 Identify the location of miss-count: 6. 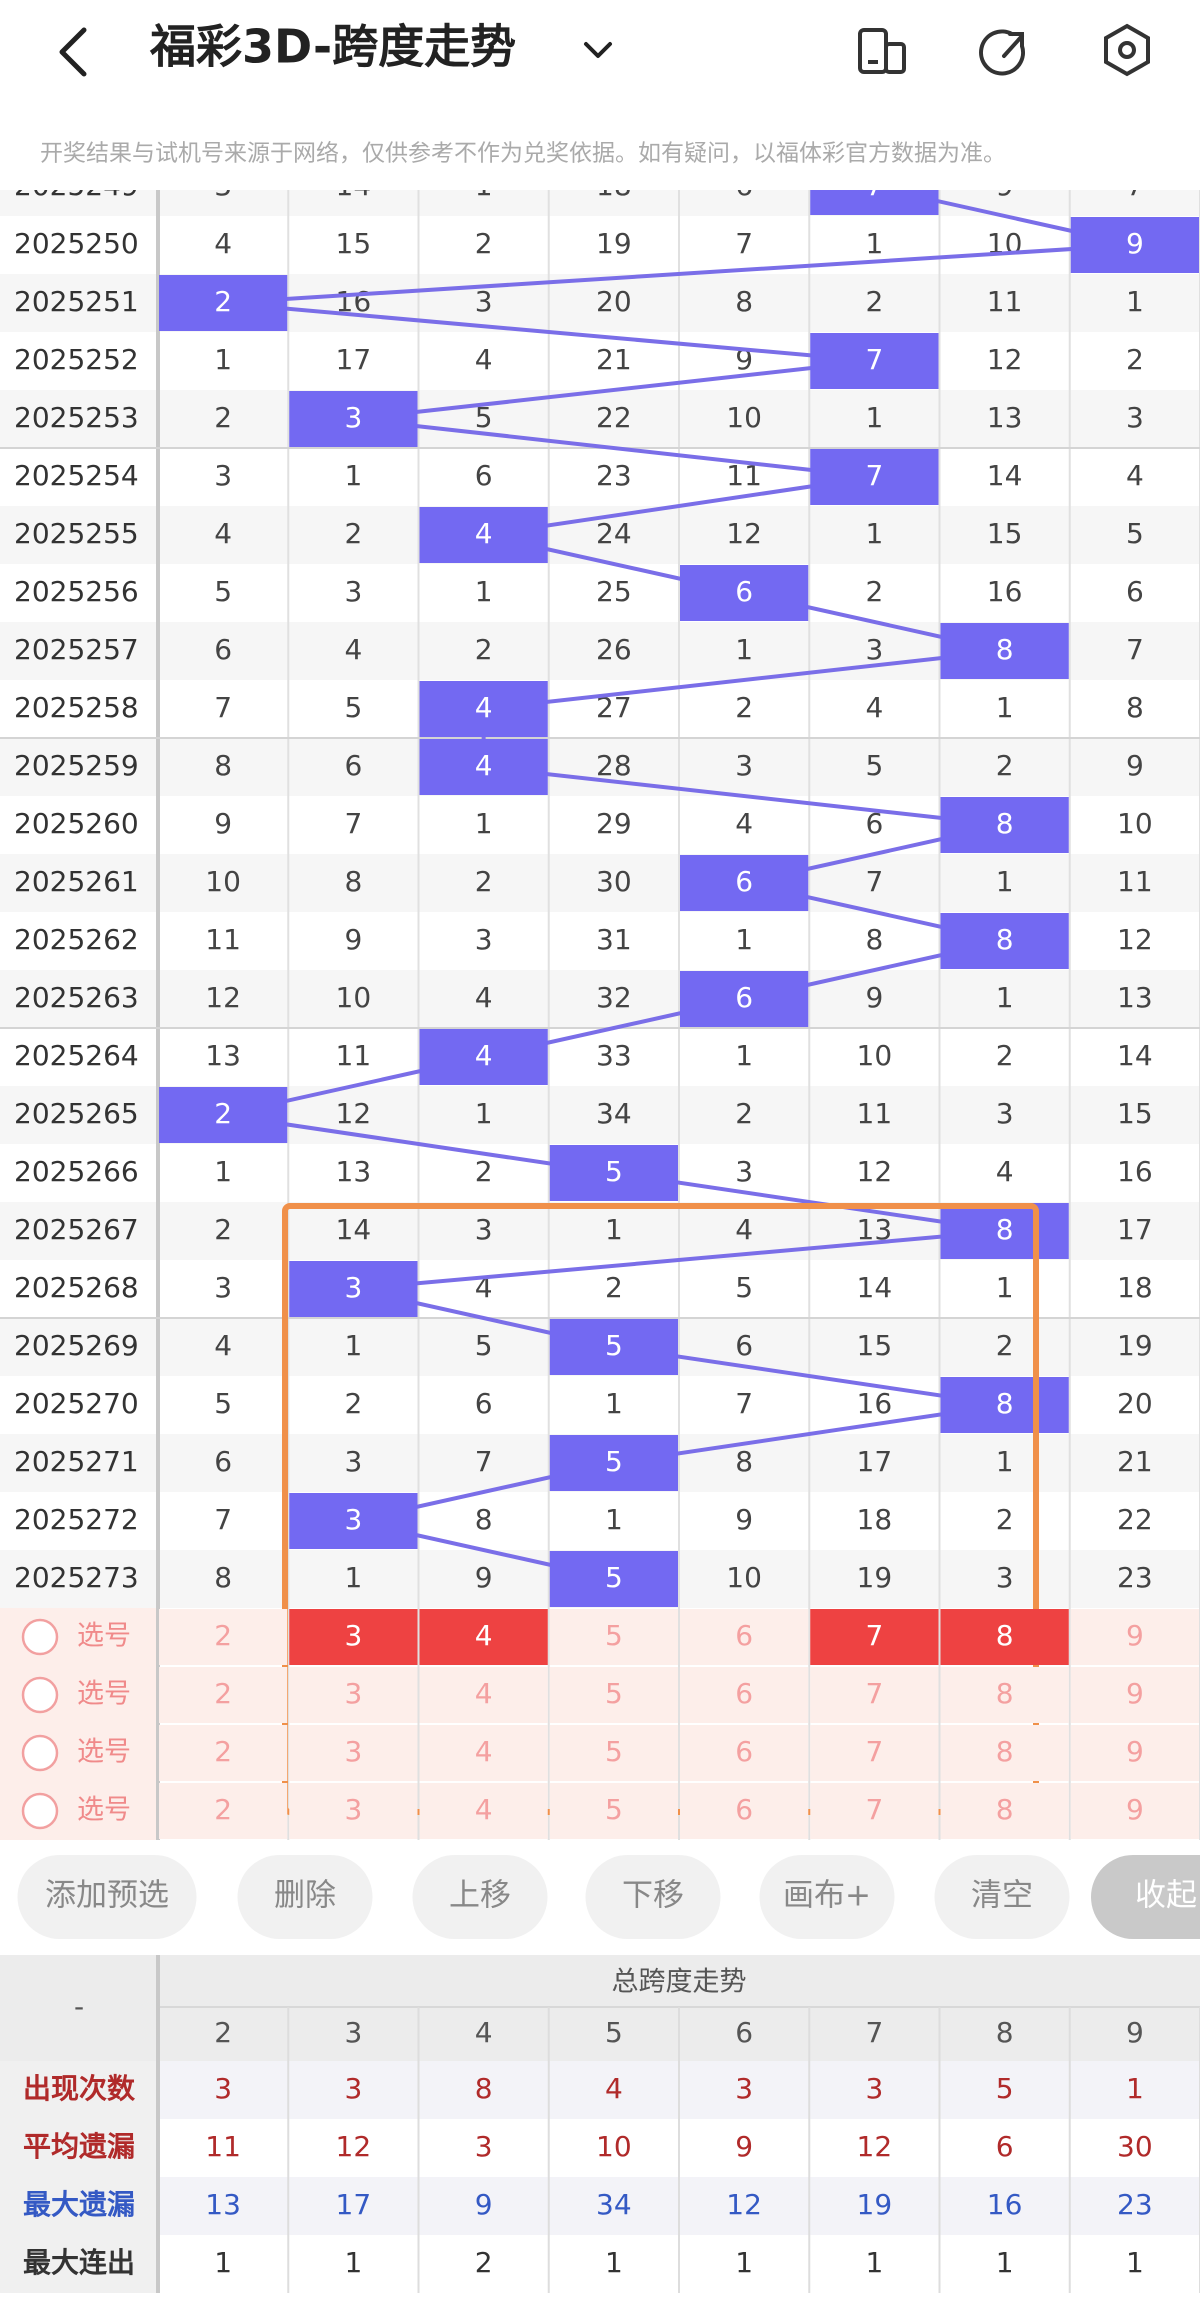
(1135, 591).